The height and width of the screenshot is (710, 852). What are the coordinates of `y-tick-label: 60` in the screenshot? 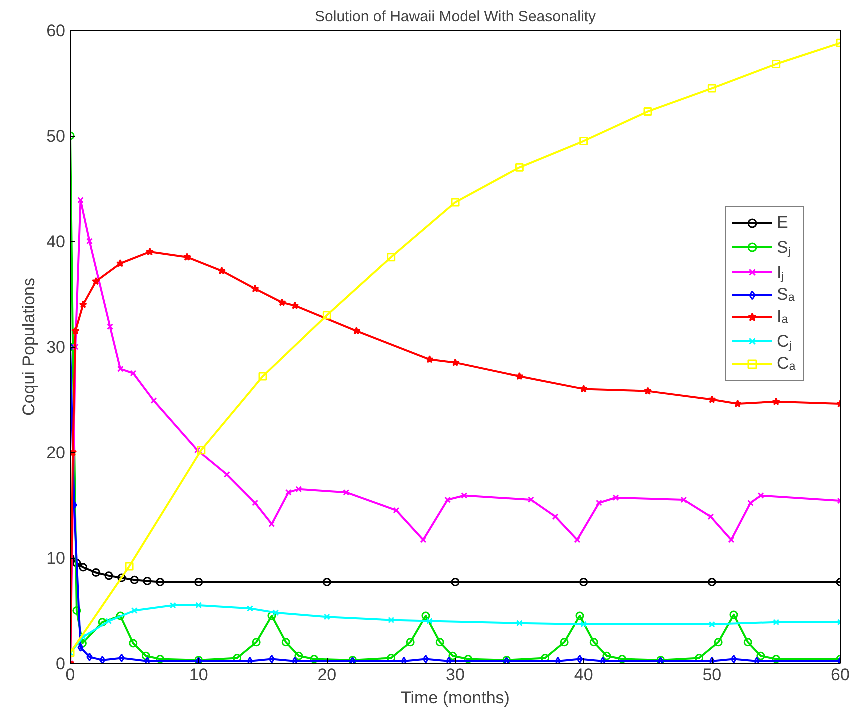 It's located at (56, 31).